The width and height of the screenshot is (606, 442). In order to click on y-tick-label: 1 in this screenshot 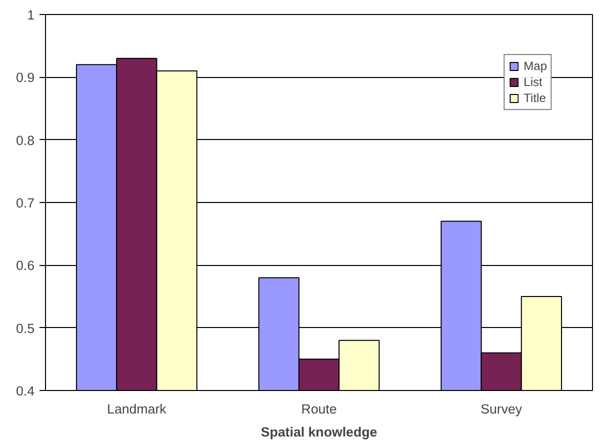, I will do `click(31, 15)`.